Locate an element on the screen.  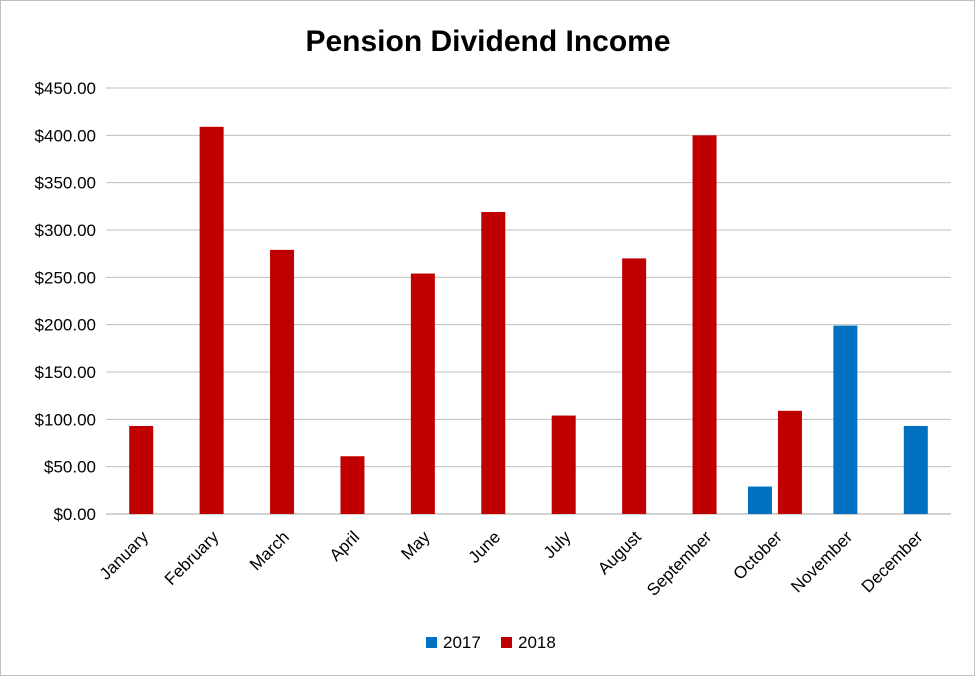
bar-2018-march is located at coordinates (282, 381).